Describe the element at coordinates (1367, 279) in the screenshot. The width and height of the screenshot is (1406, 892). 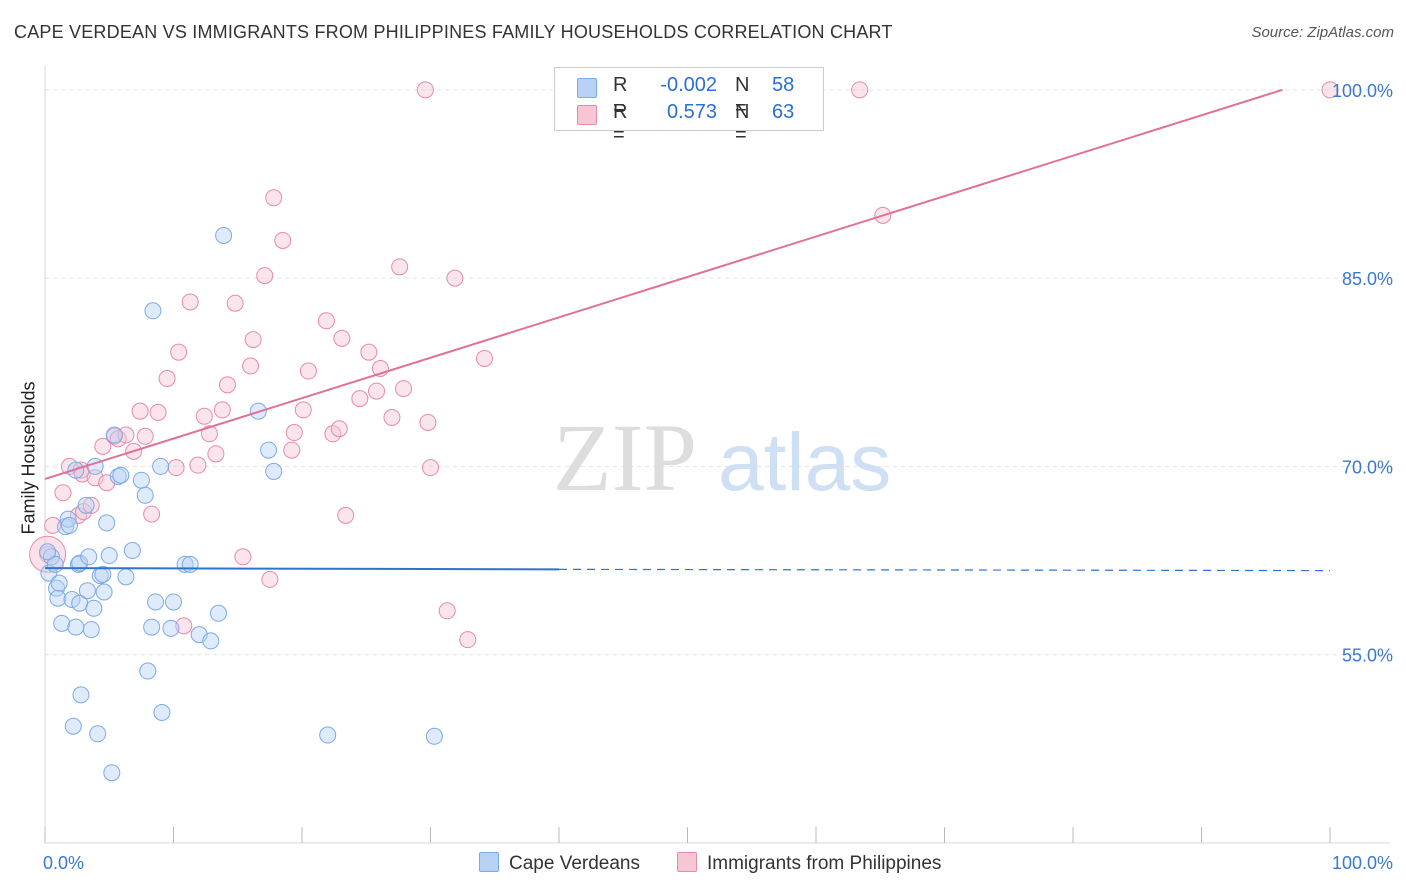
I see `y-tick-label: 85.0%` at that location.